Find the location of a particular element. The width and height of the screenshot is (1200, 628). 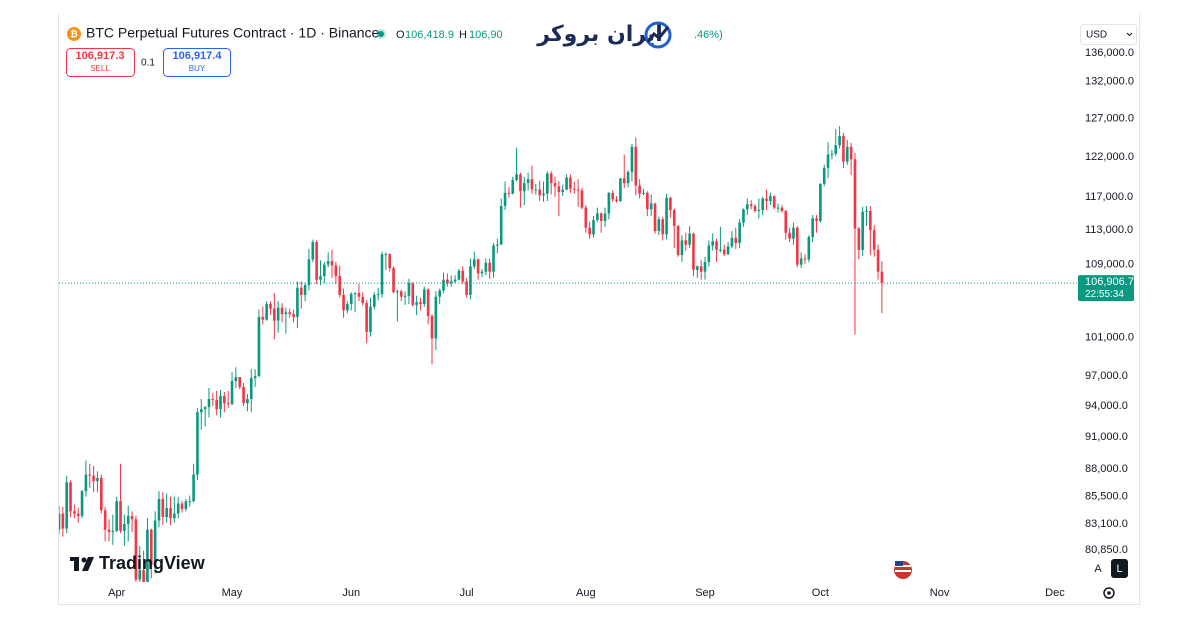

y-tick-label: 132,000.0 is located at coordinates (1109, 82).